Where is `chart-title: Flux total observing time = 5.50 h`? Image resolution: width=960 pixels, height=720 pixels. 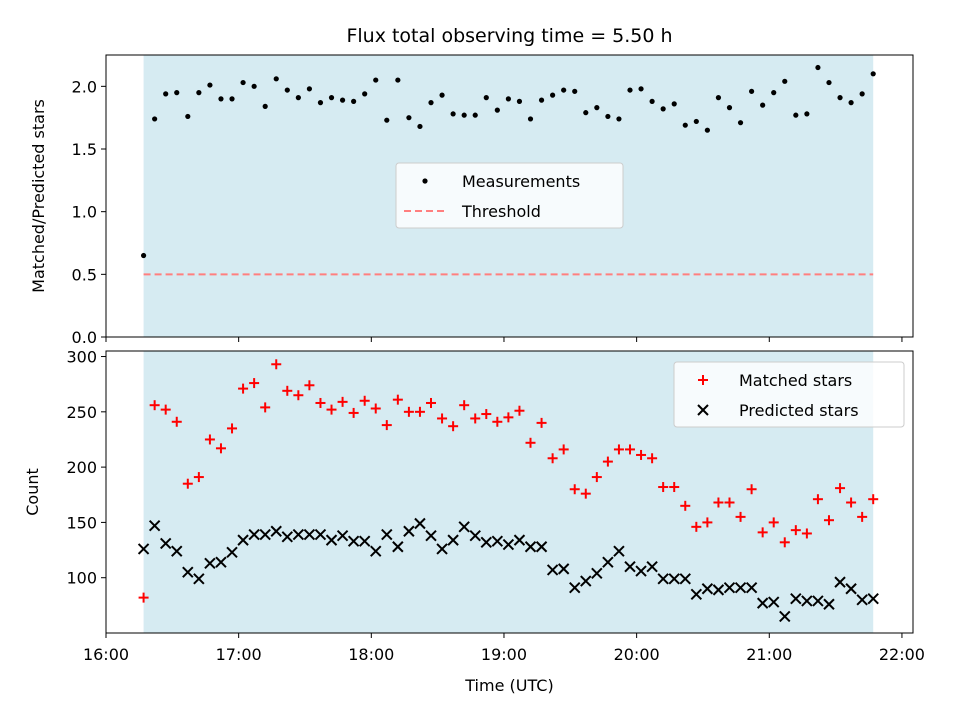 chart-title: Flux total observing time = 5.50 h is located at coordinates (509, 36).